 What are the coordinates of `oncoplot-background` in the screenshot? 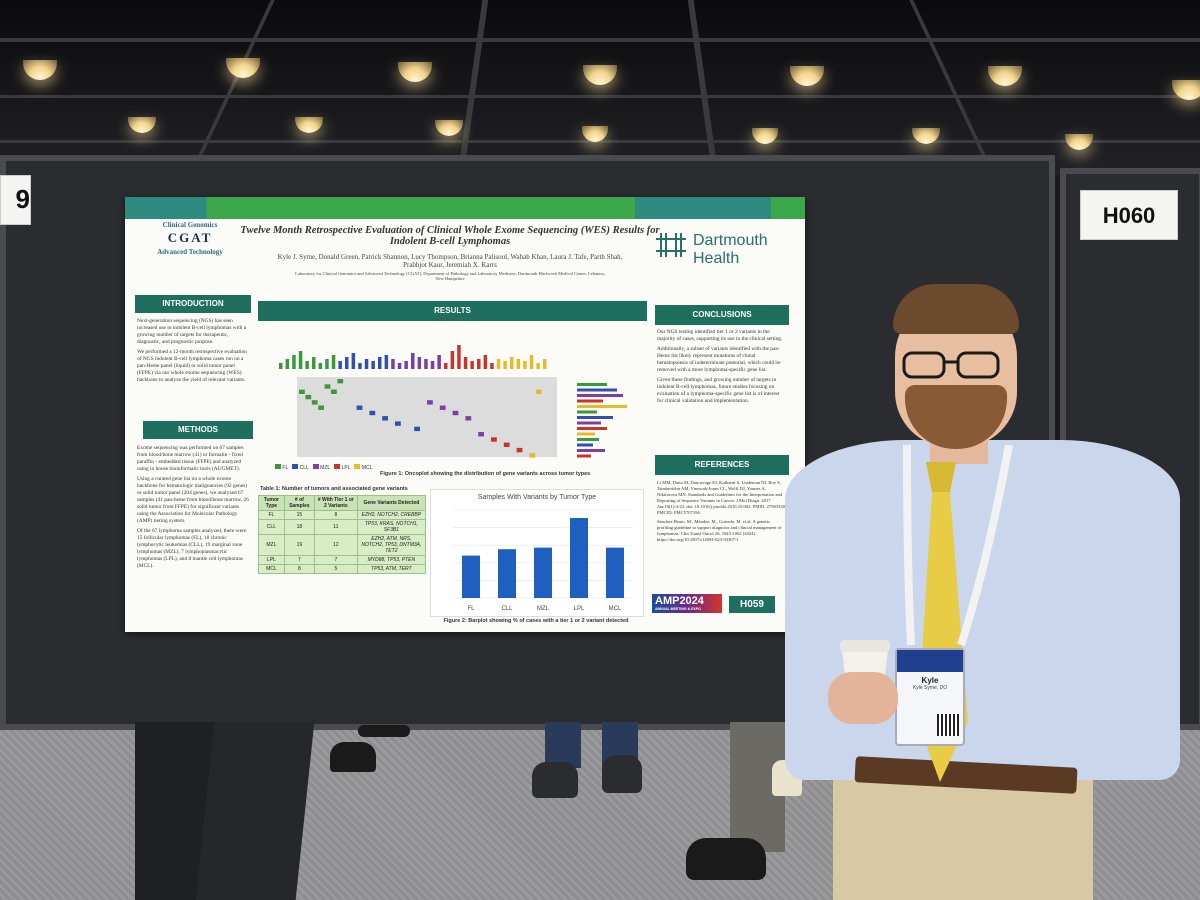 It's located at (427, 417).